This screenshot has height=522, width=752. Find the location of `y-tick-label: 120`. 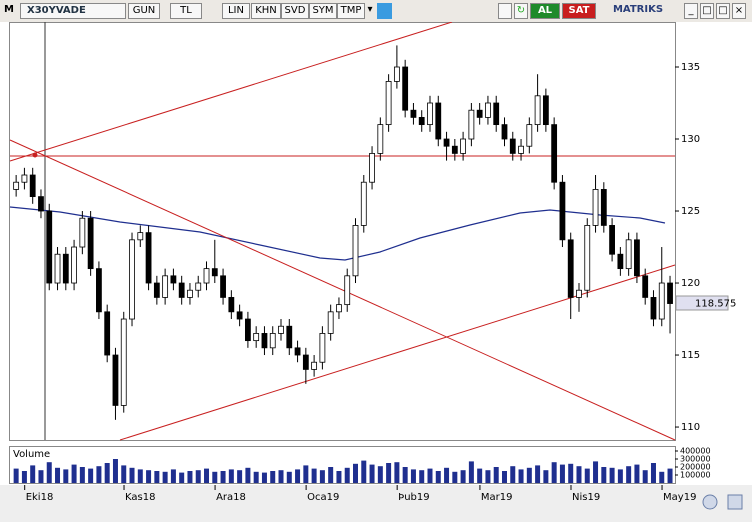

y-tick-label: 120 is located at coordinates (690, 283).